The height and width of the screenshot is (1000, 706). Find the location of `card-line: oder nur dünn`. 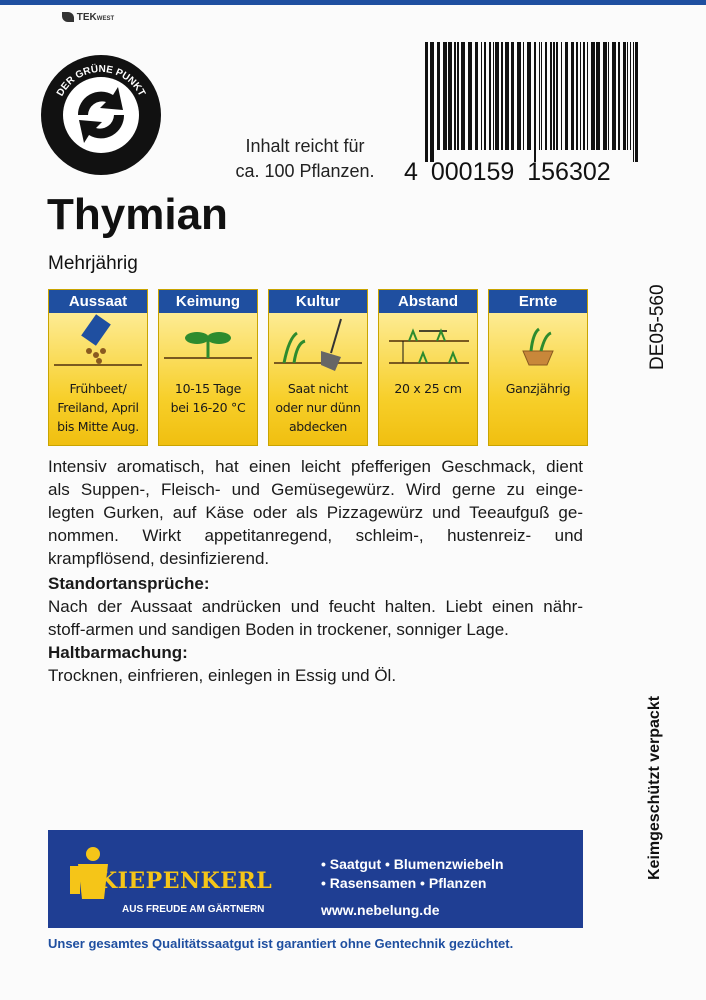

card-line: oder nur dünn is located at coordinates (318, 407).